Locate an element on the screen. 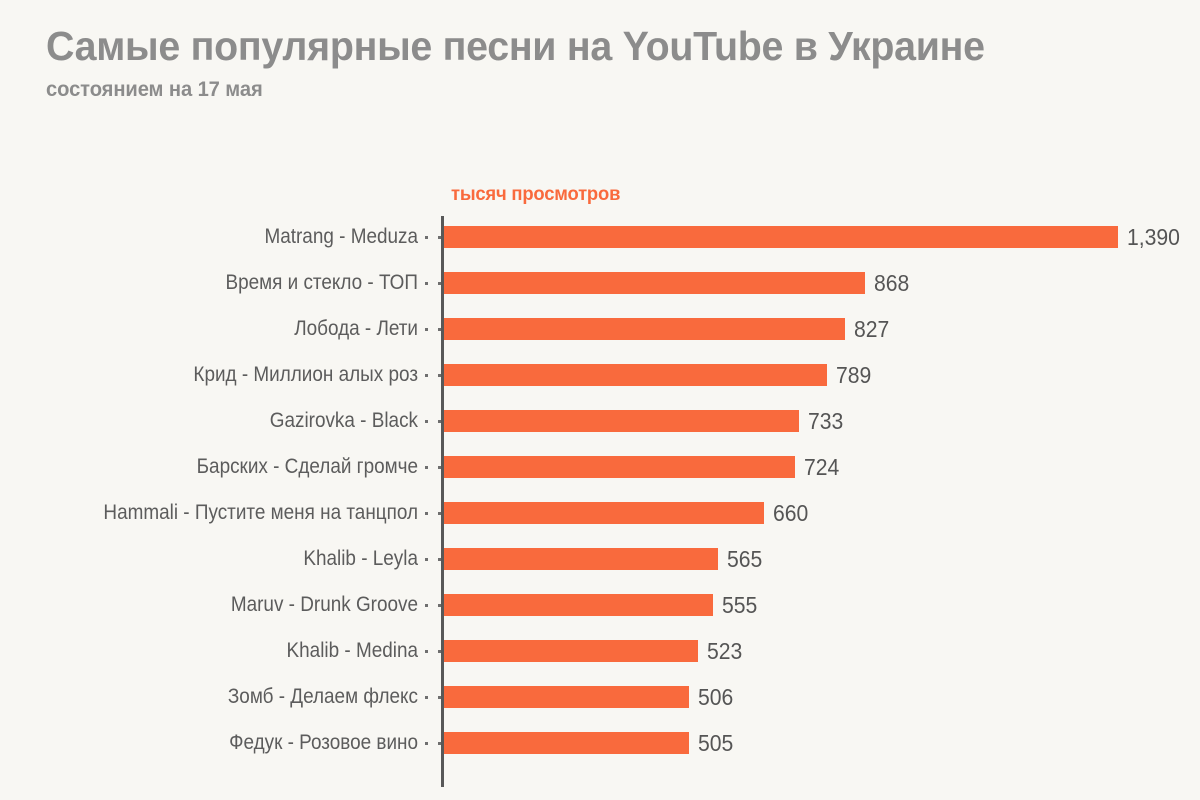  bar-and-value: 660 is located at coordinates (627, 512).